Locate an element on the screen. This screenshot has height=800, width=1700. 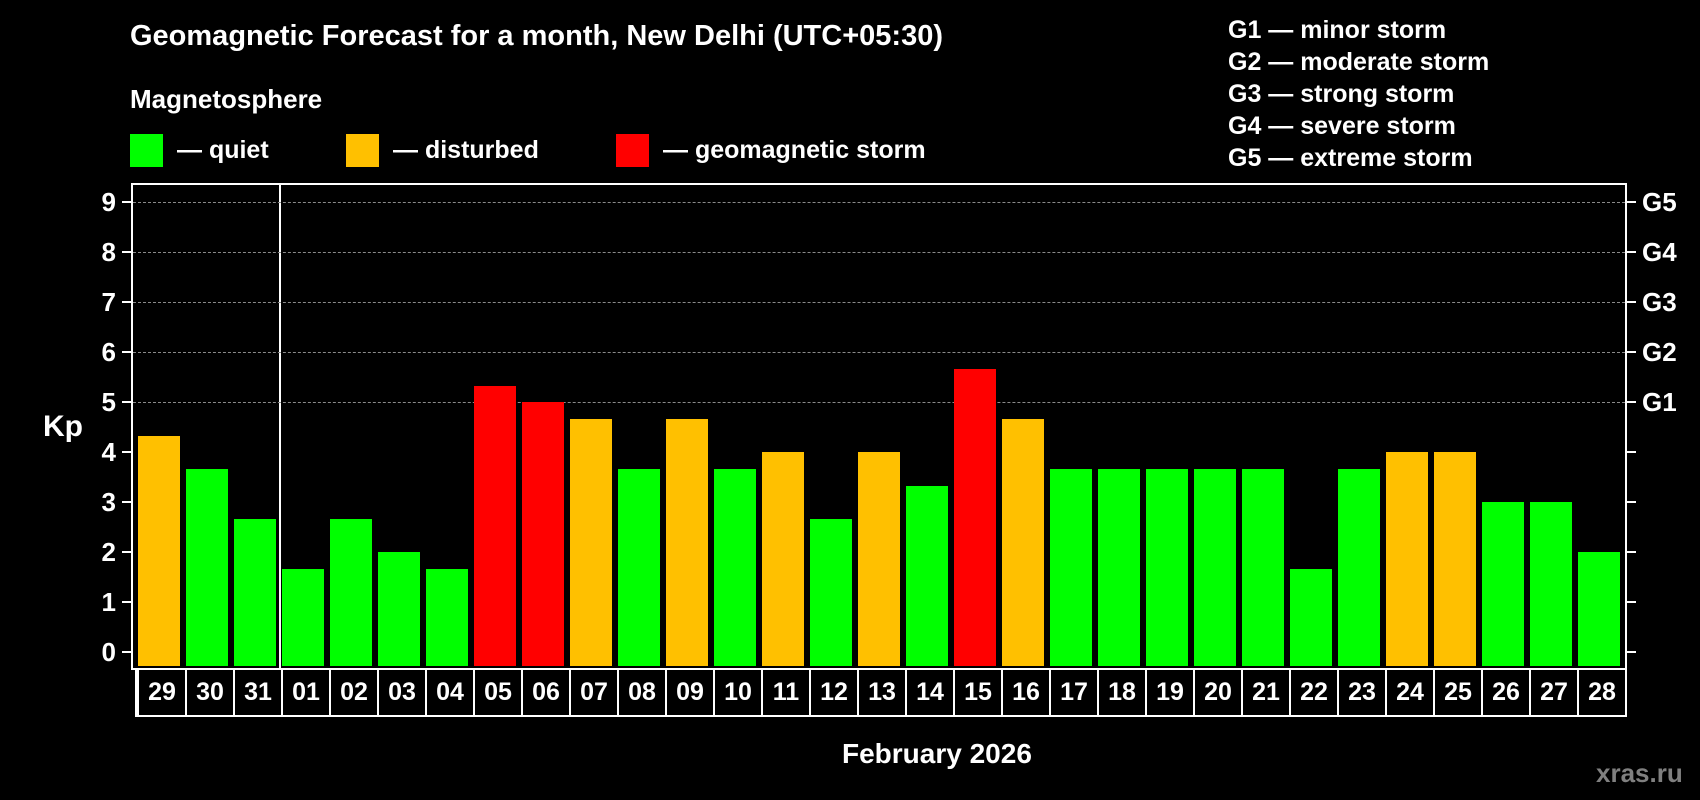
date-label: 28 is located at coordinates (1601, 692).